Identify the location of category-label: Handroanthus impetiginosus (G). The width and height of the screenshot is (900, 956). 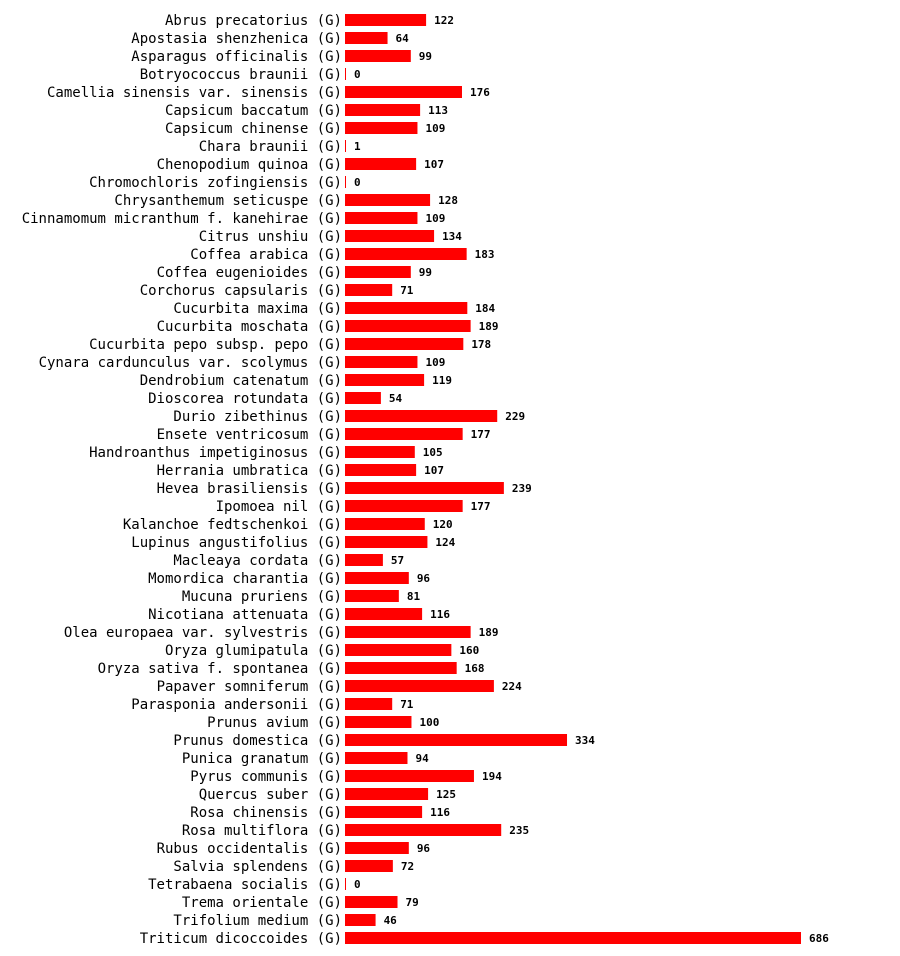
(215, 453).